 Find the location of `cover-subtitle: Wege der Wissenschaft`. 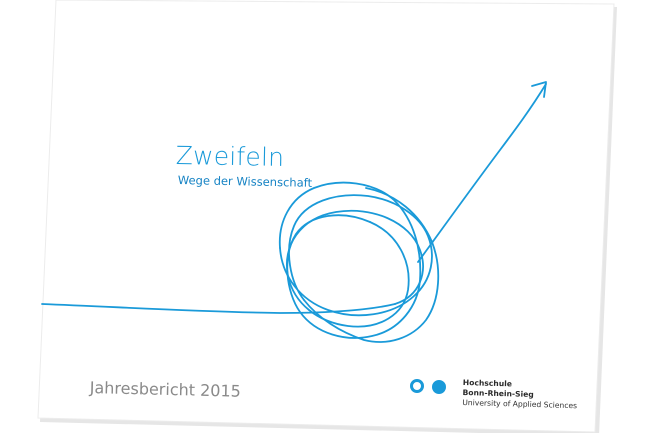

cover-subtitle: Wege der Wissenschaft is located at coordinates (245, 181).